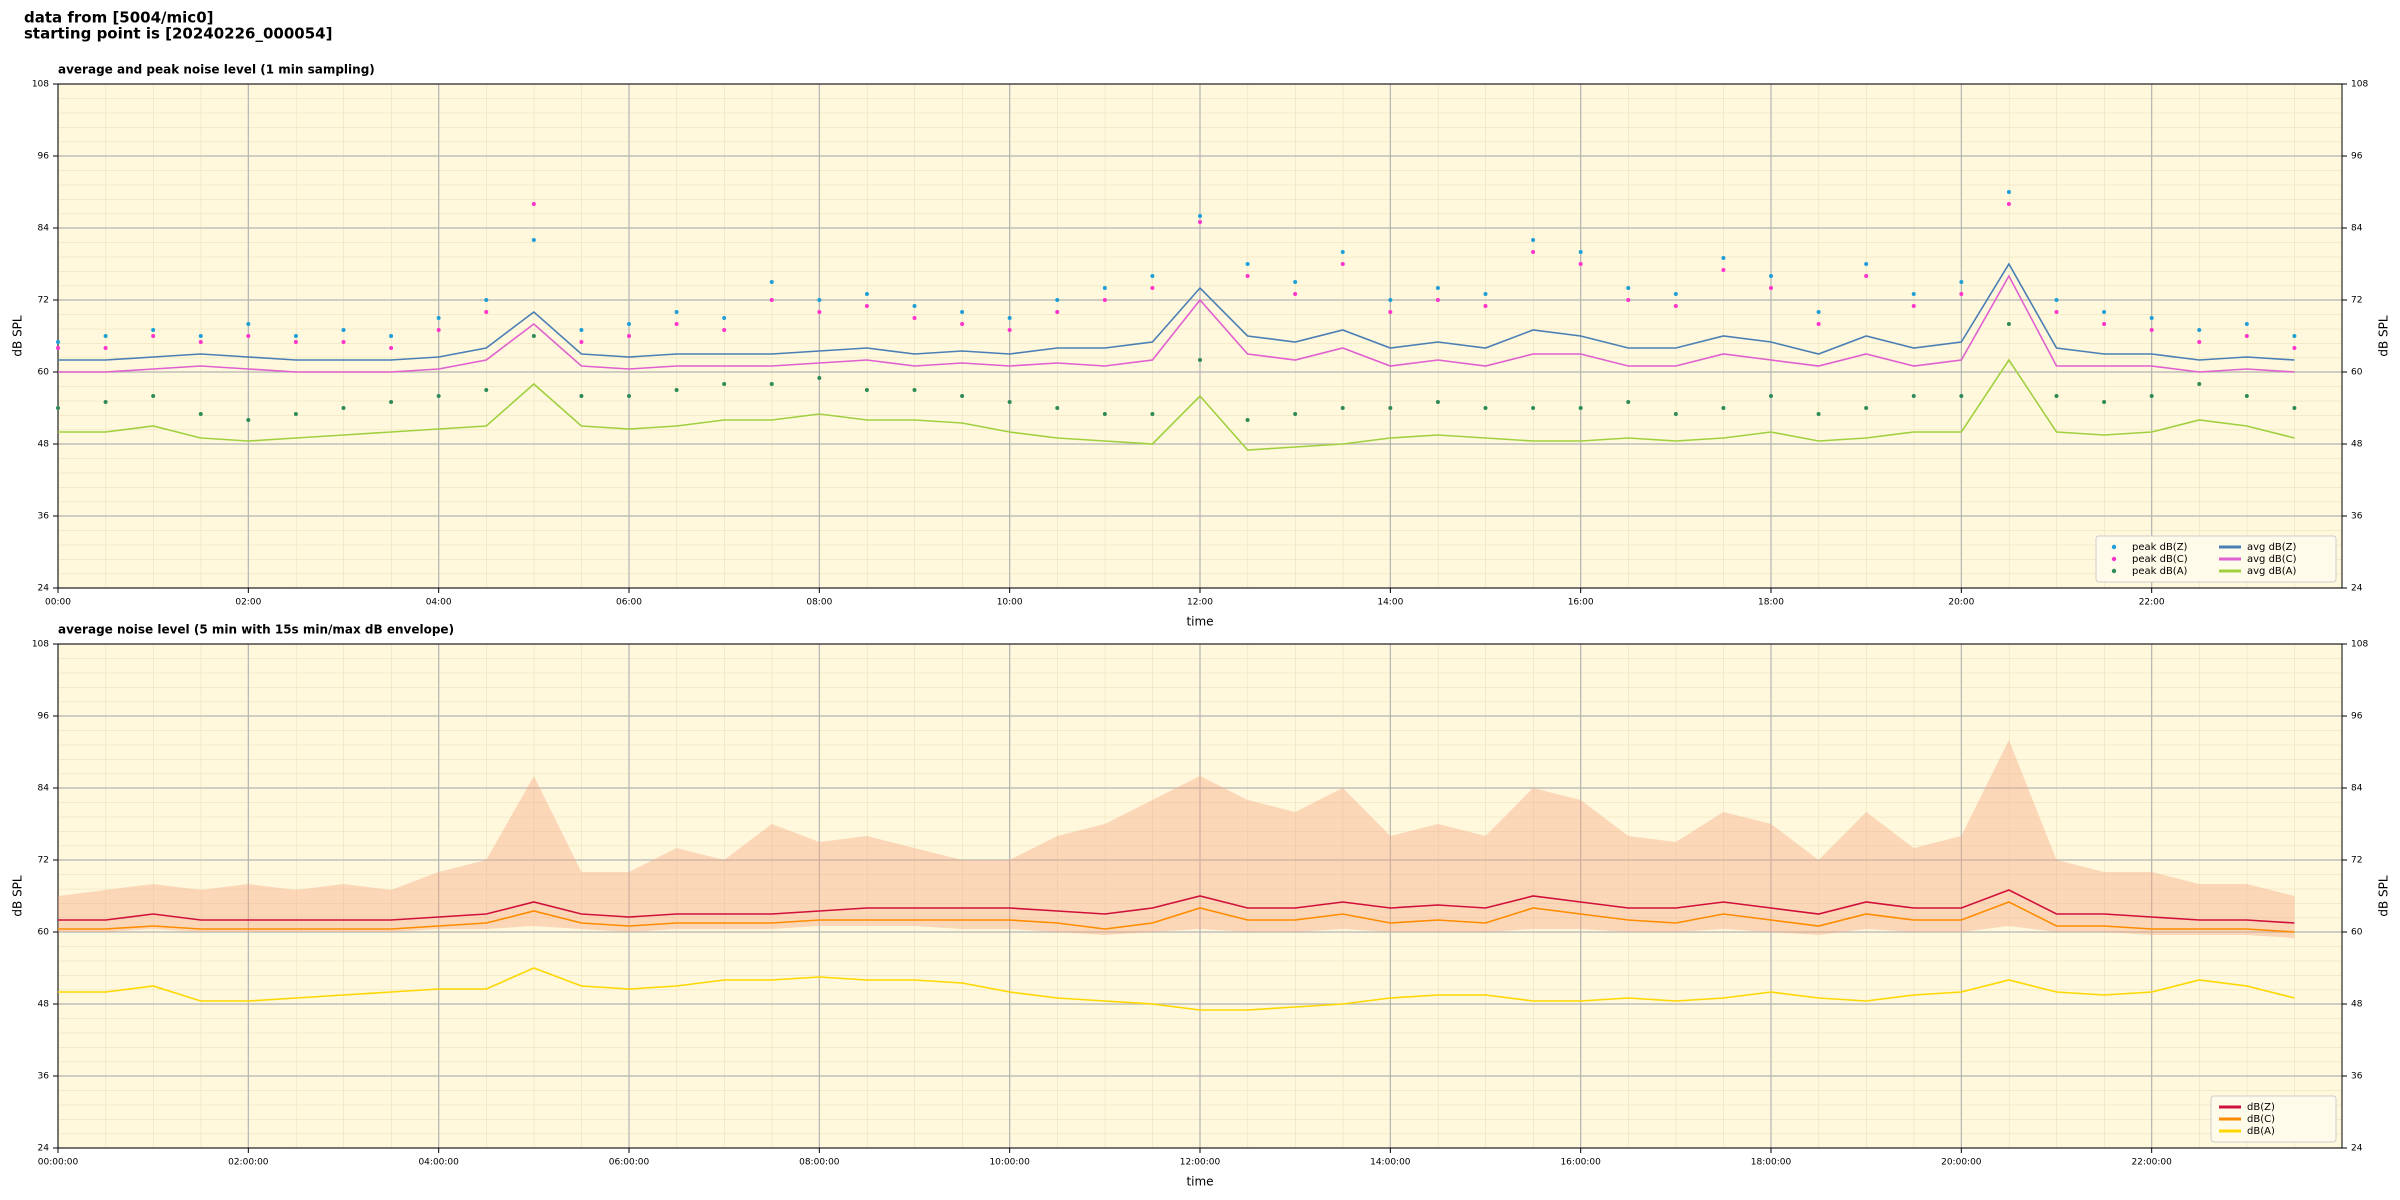 The width and height of the screenshot is (2400, 1200). Describe the element at coordinates (248, 1163) in the screenshot. I see `x-tick-label: 02:00:00` at that location.